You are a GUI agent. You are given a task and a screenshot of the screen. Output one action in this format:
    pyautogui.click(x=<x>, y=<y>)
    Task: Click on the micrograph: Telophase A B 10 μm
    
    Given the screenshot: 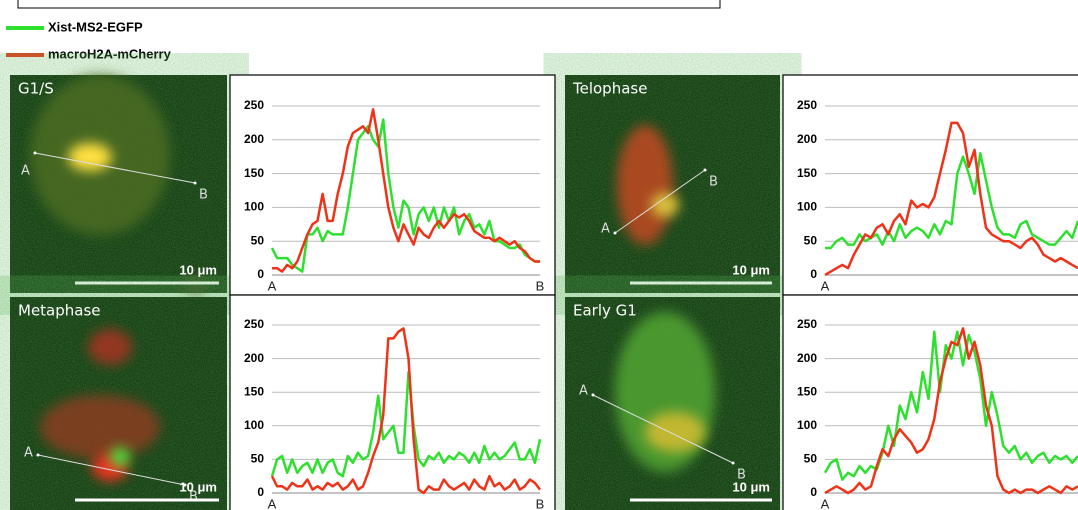 What is the action you would take?
    pyautogui.click(x=672, y=184)
    